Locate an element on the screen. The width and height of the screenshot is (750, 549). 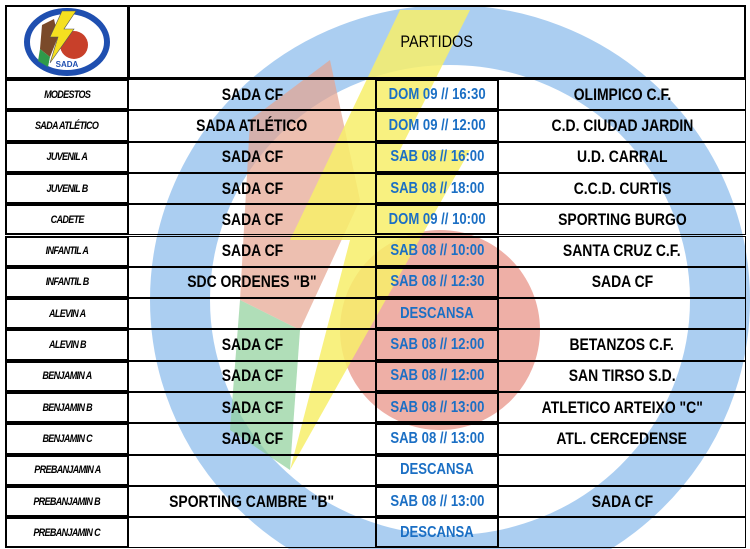
away-team-cell-text: SANTA CRUZ C.F. is located at coordinates (622, 251).